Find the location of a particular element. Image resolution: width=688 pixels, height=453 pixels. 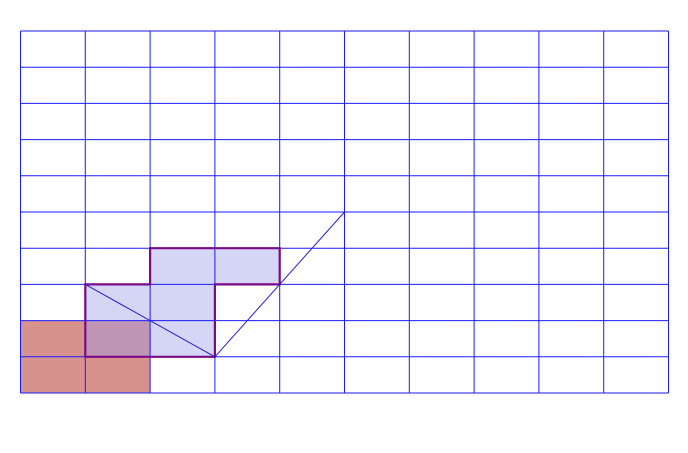

purple-region-outline is located at coordinates (182, 302).